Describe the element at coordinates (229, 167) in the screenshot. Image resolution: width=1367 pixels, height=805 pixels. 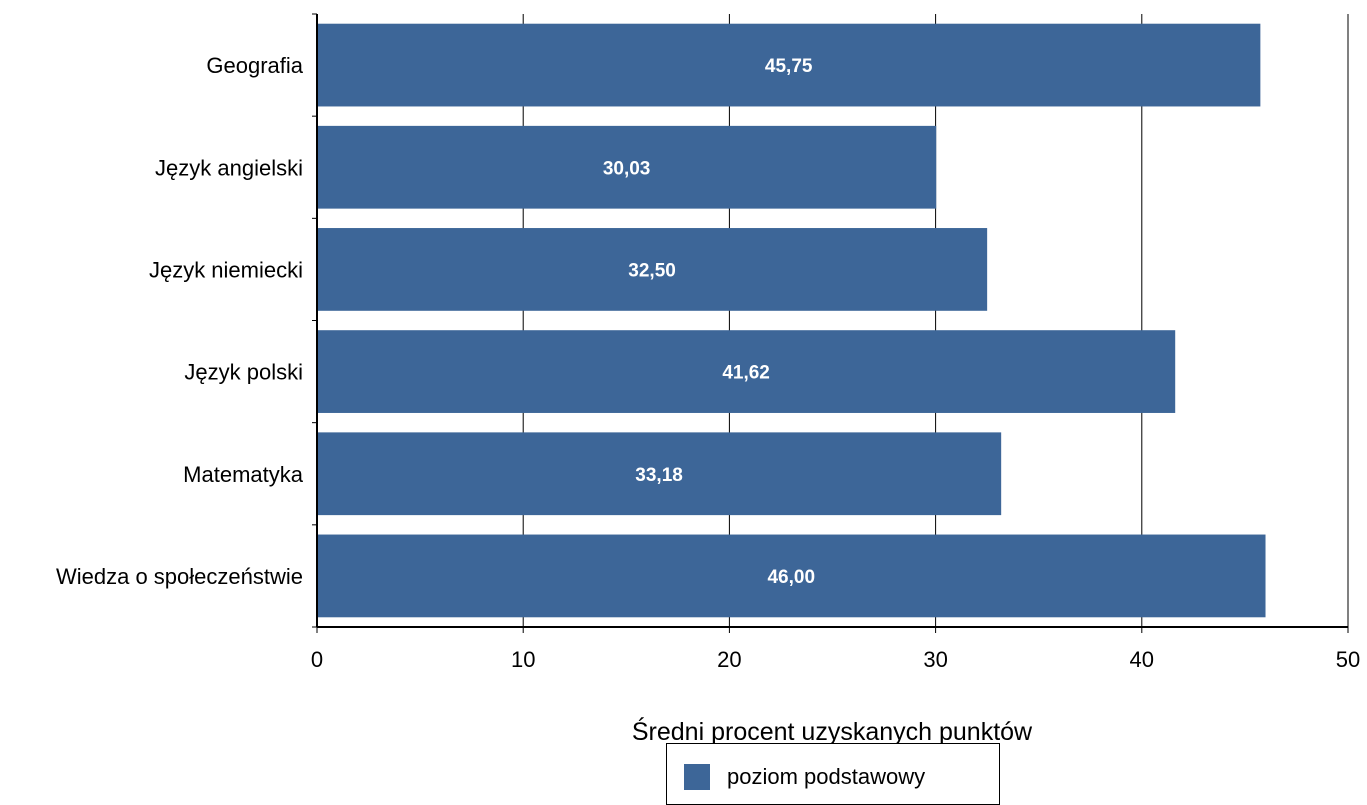
I see `category-label-1: Język angielski` at that location.